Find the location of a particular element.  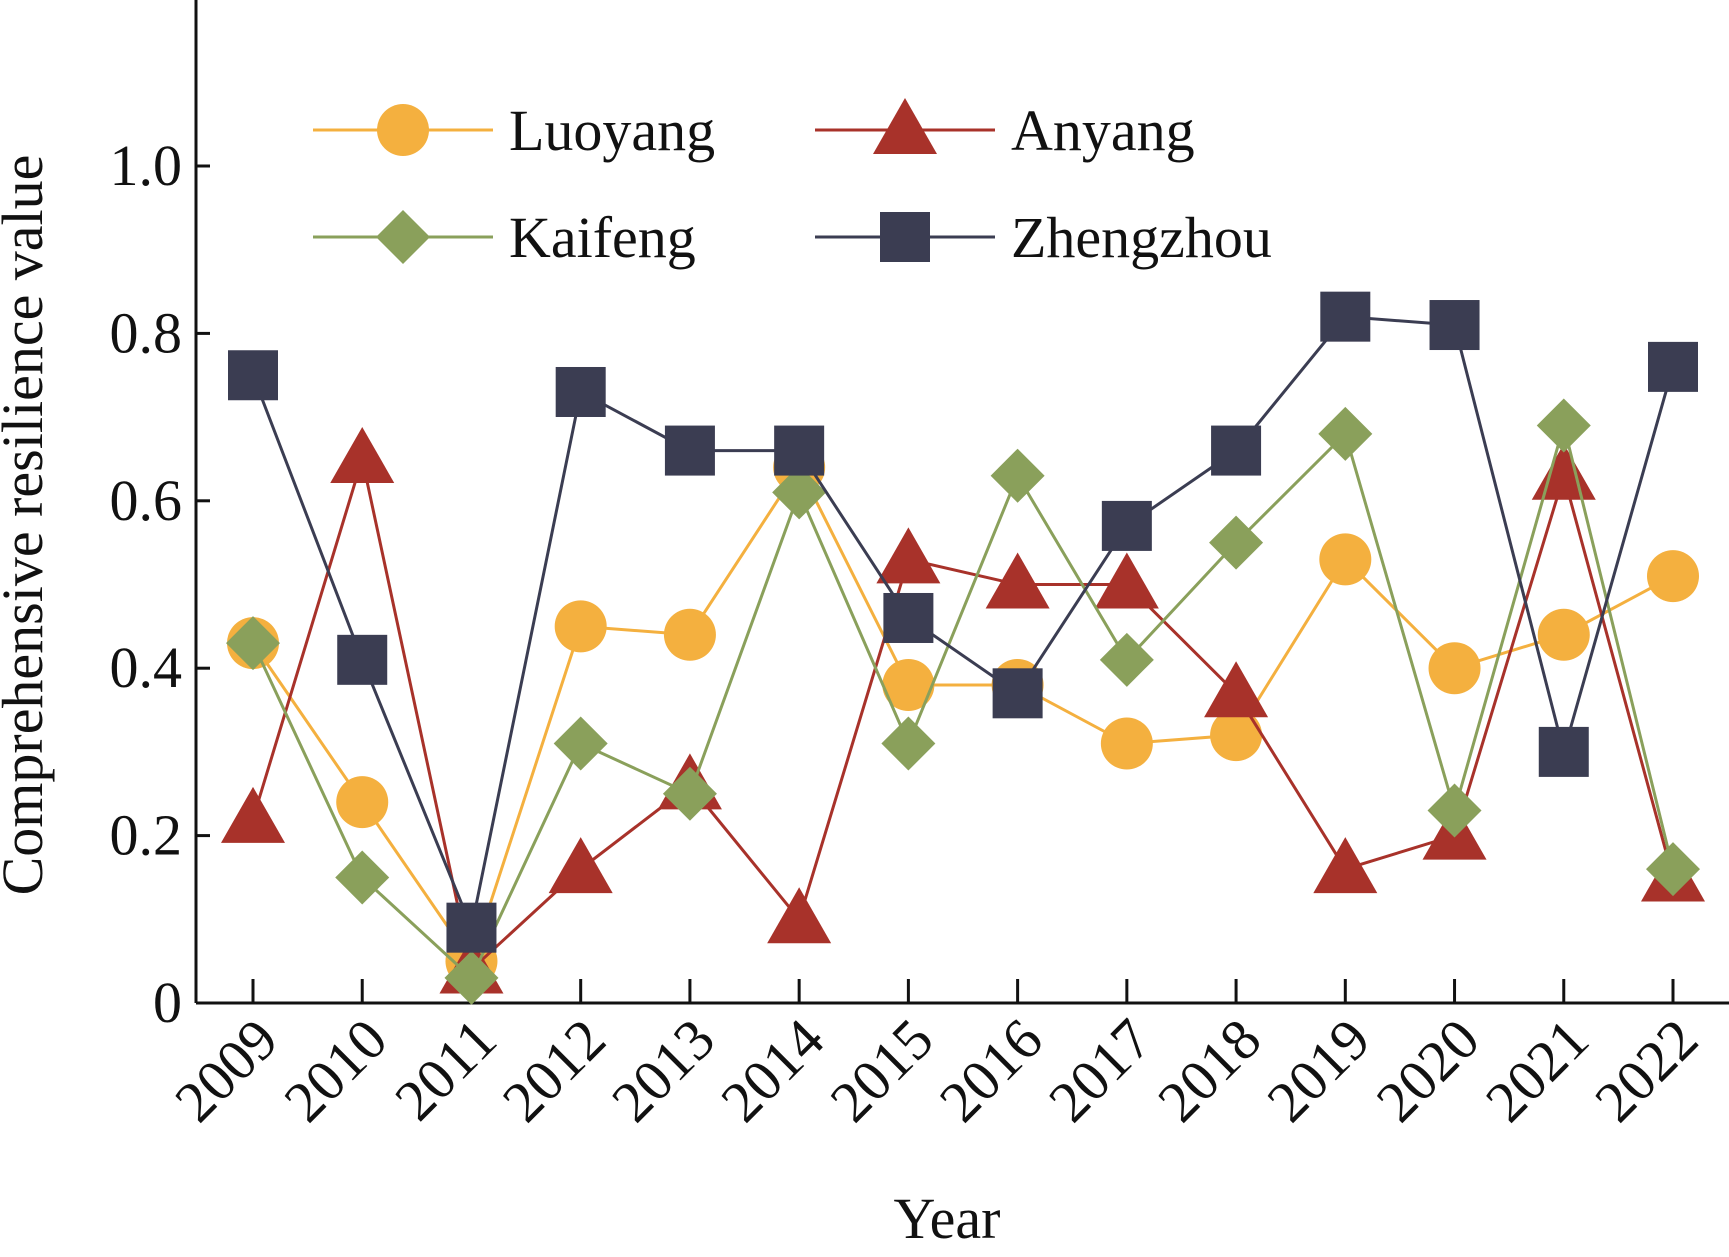

legend-label: Anyang is located at coordinates (1103, 130).